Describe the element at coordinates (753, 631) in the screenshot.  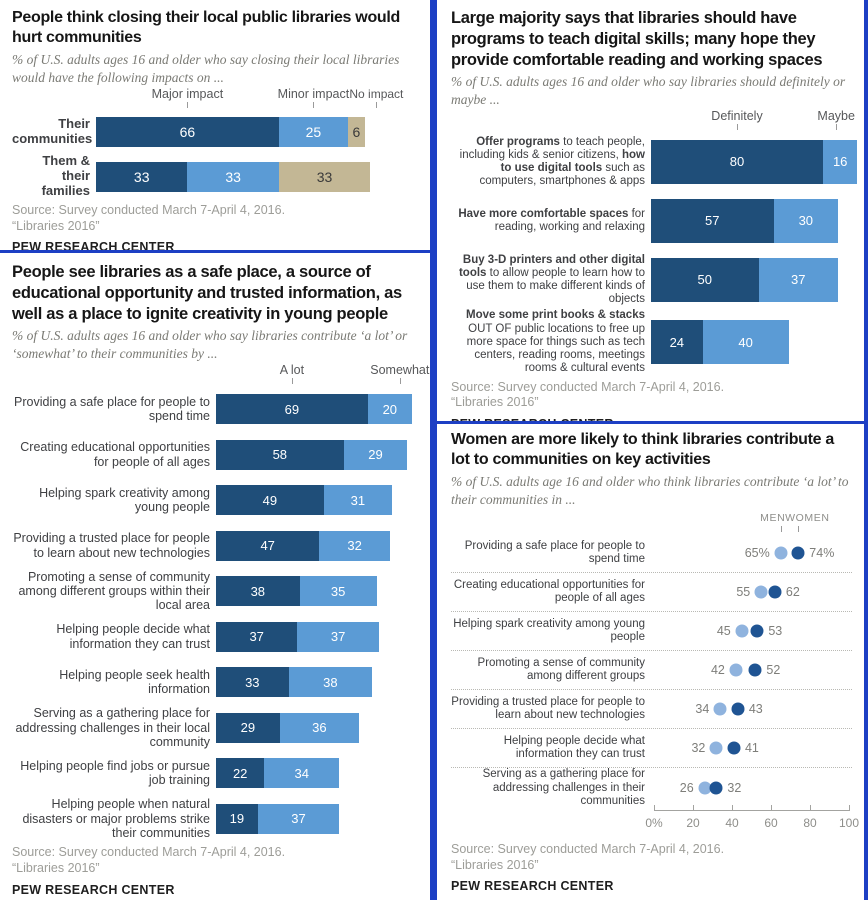
I see `dot-plot-area: 45 53` at that location.